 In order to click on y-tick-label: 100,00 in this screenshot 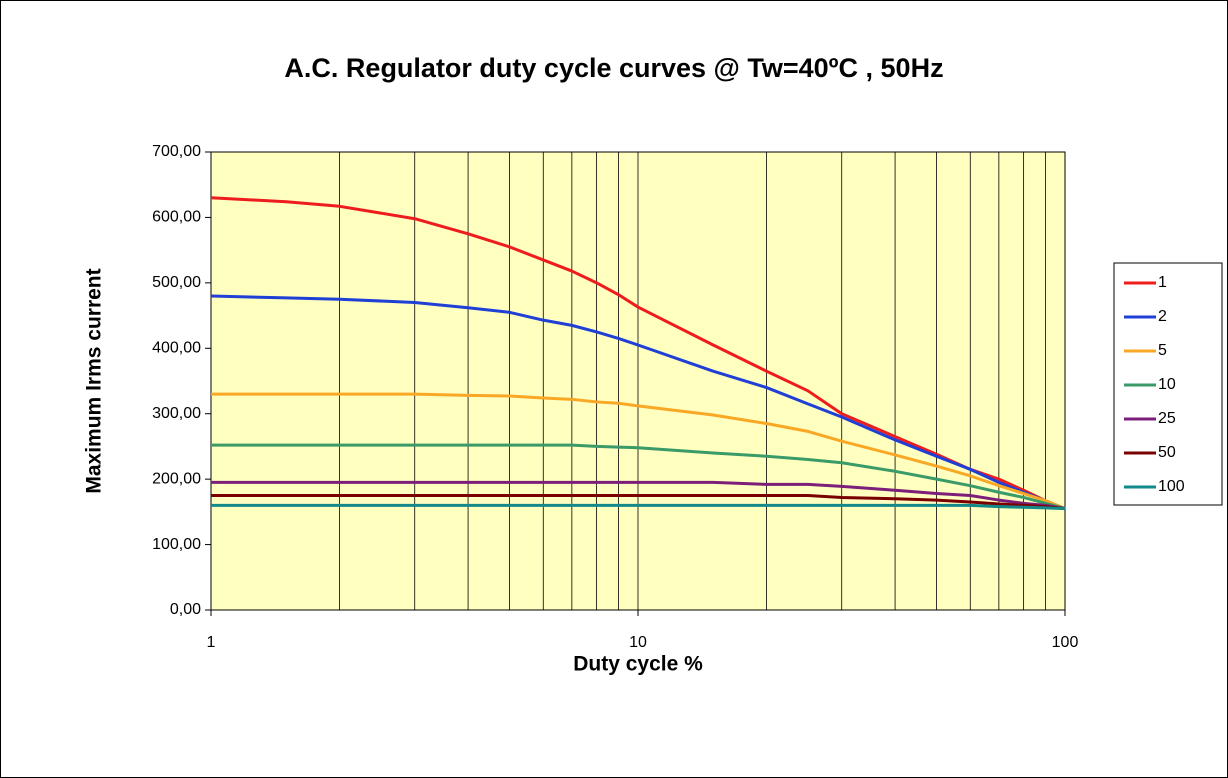, I will do `click(176, 544)`.